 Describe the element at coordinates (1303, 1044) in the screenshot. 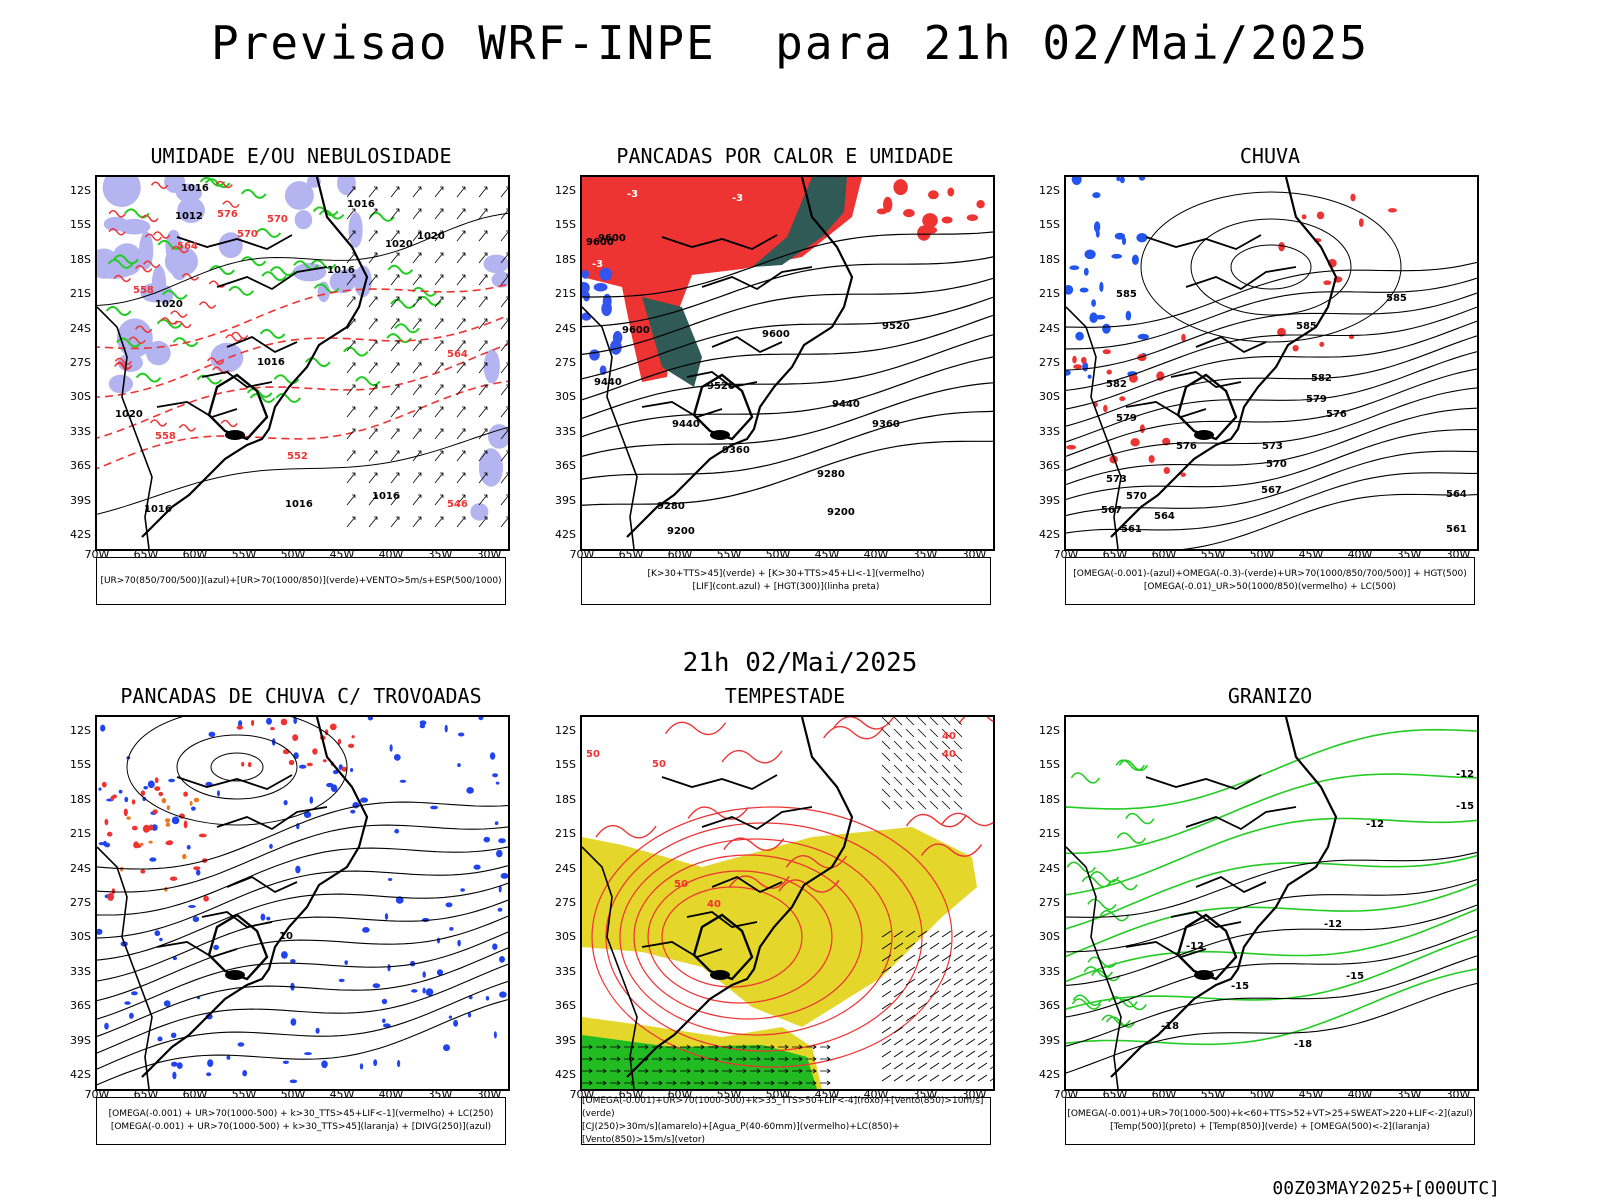

I see `contour-label: -18` at that location.